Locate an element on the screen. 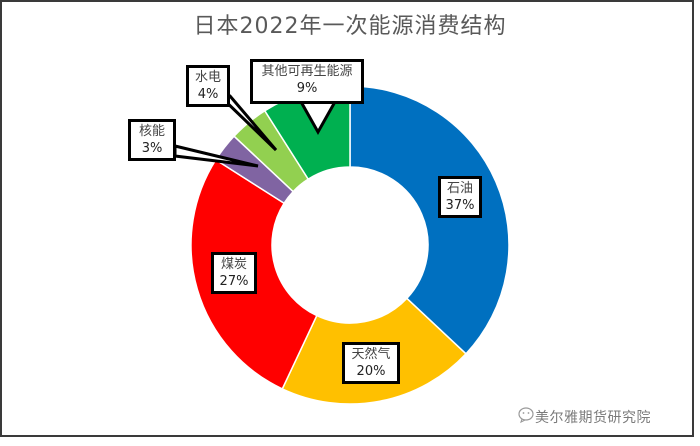 The image size is (700, 446). label-name: 煤炭 is located at coordinates (233, 264).